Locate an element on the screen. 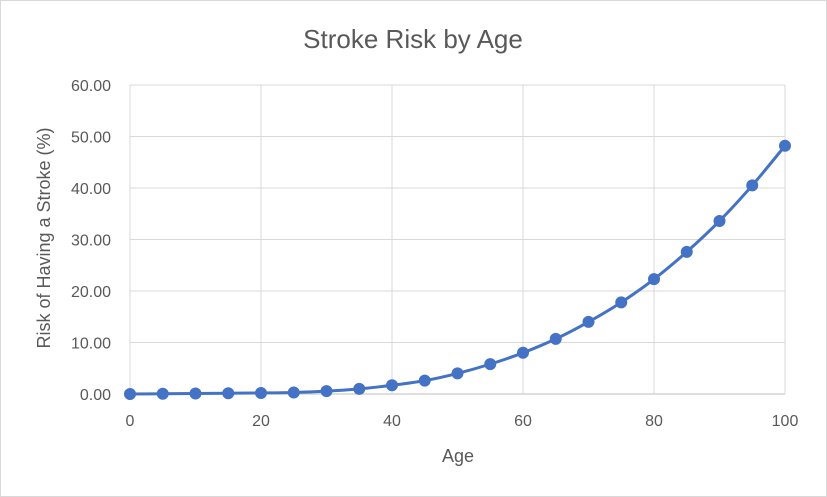  y-tick-labels: 0.00 10.00 20.00 30.00 40.00 50.00 60.00 is located at coordinates (91, 241).